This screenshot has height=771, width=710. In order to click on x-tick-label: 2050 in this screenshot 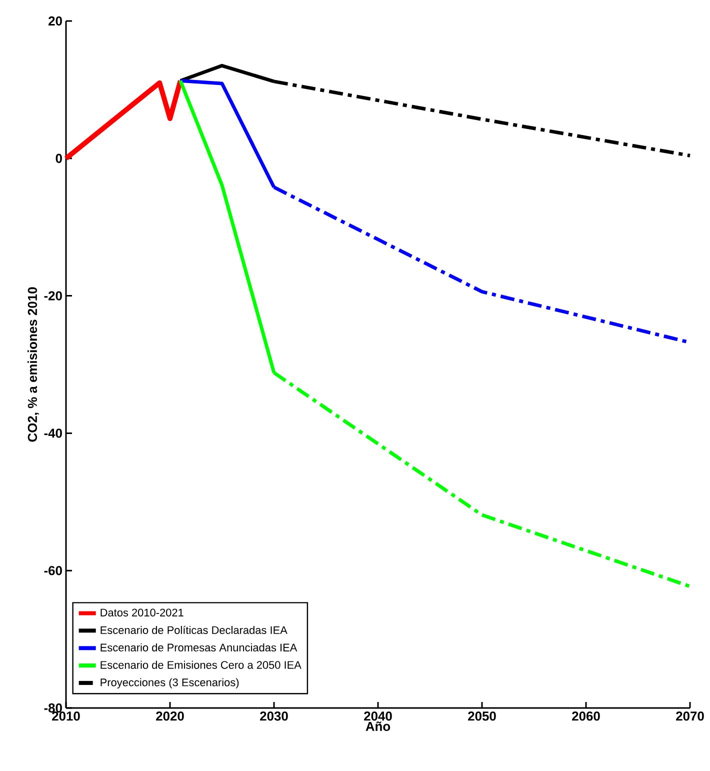, I will do `click(482, 716)`.